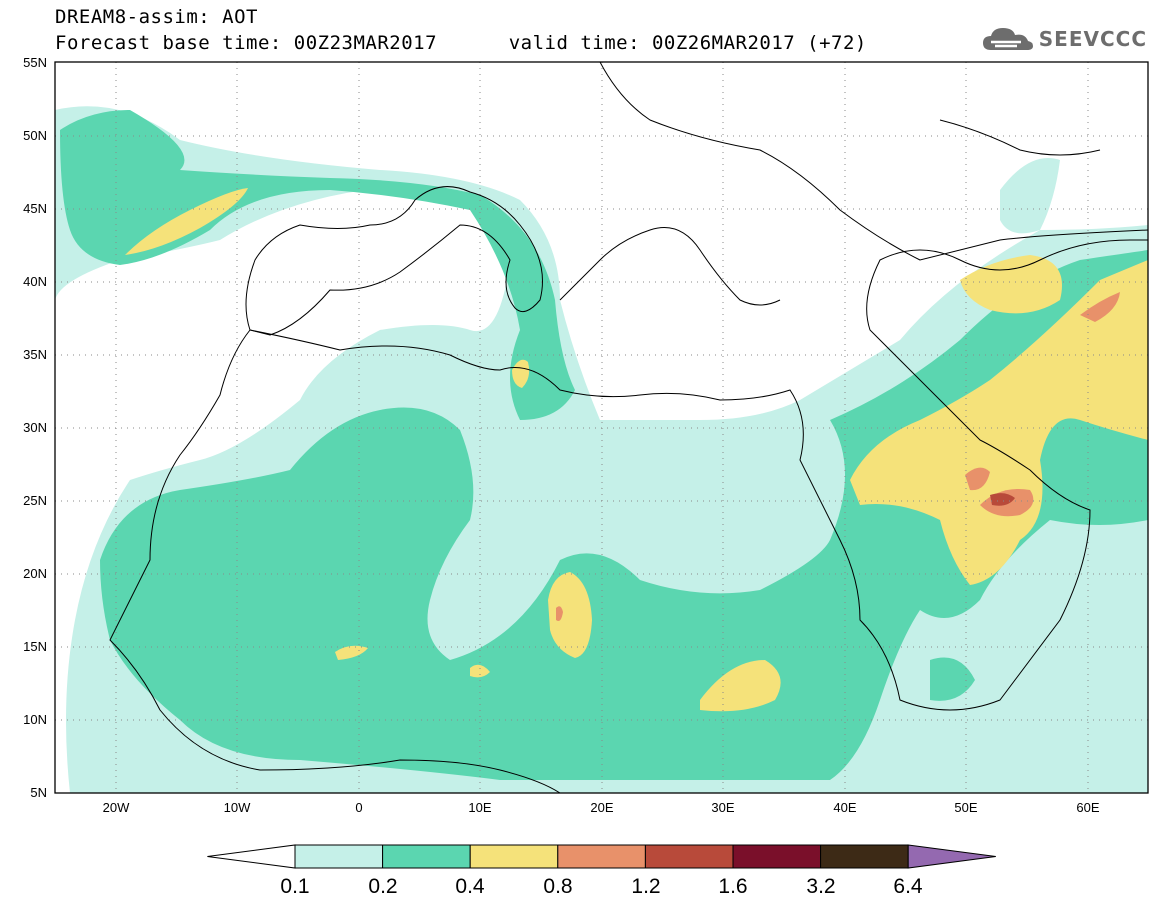 This screenshot has width=1165, height=905. I want to click on colorbar, so click(601, 856).